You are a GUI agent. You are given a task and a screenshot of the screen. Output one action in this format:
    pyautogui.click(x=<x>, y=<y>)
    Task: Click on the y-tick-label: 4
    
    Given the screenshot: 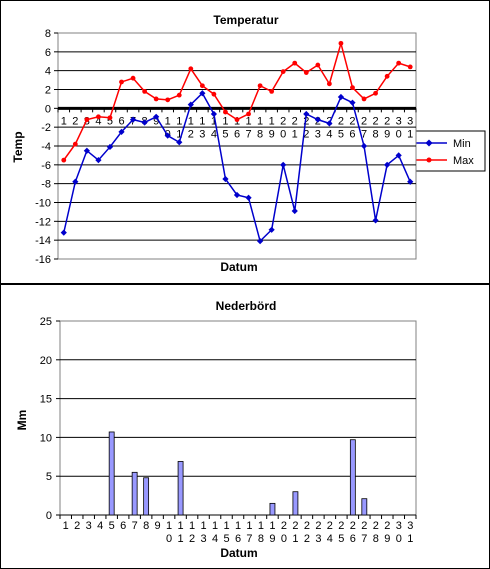 What is the action you would take?
    pyautogui.click(x=48, y=72)
    